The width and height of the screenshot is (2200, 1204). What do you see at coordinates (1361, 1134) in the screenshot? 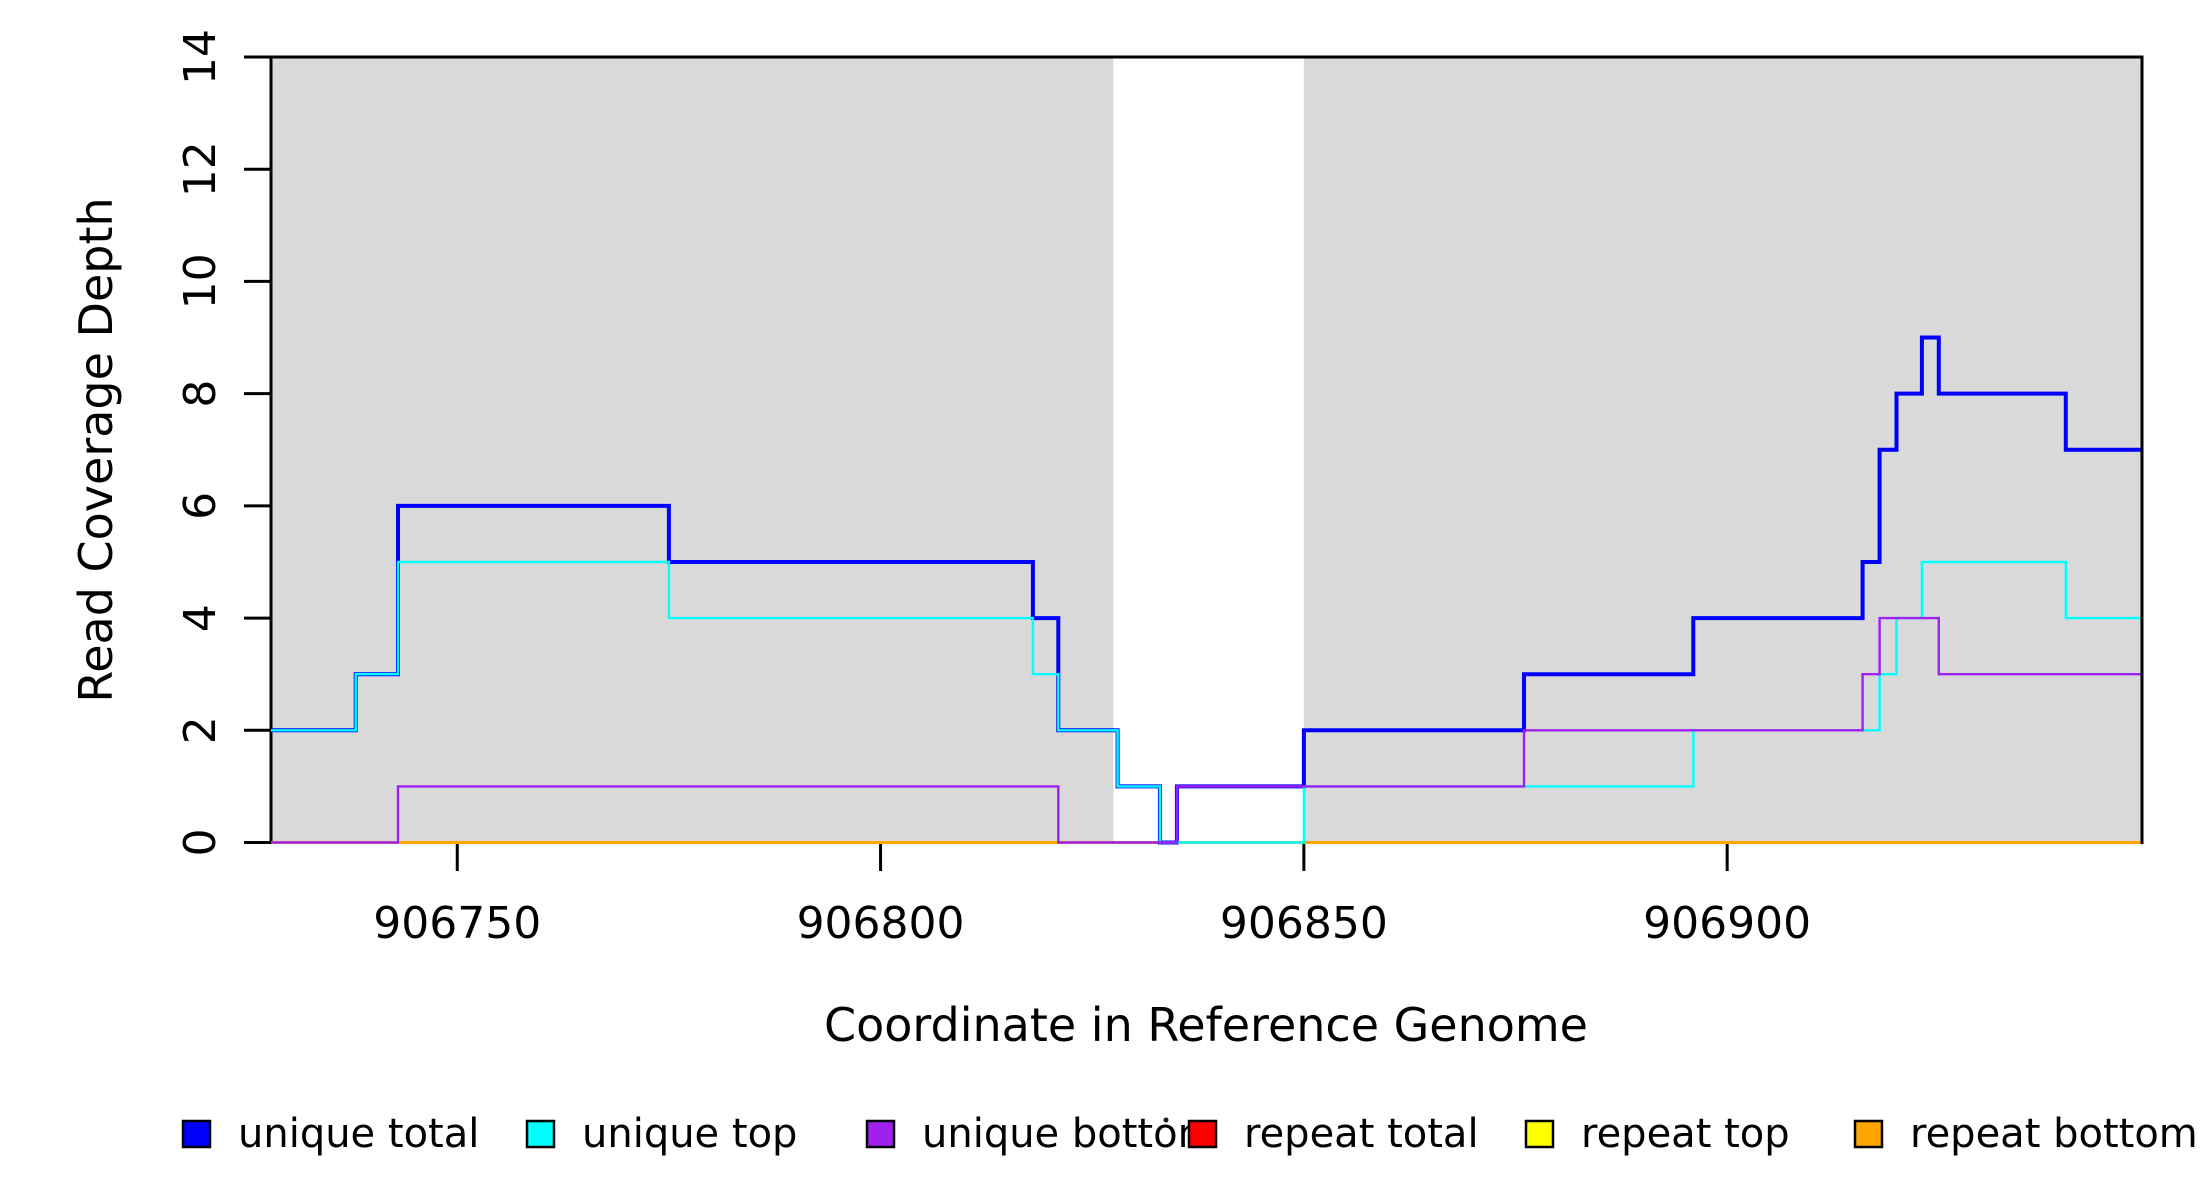
I see `legend-label-repeat-total: repeat total` at bounding box center [1361, 1134].